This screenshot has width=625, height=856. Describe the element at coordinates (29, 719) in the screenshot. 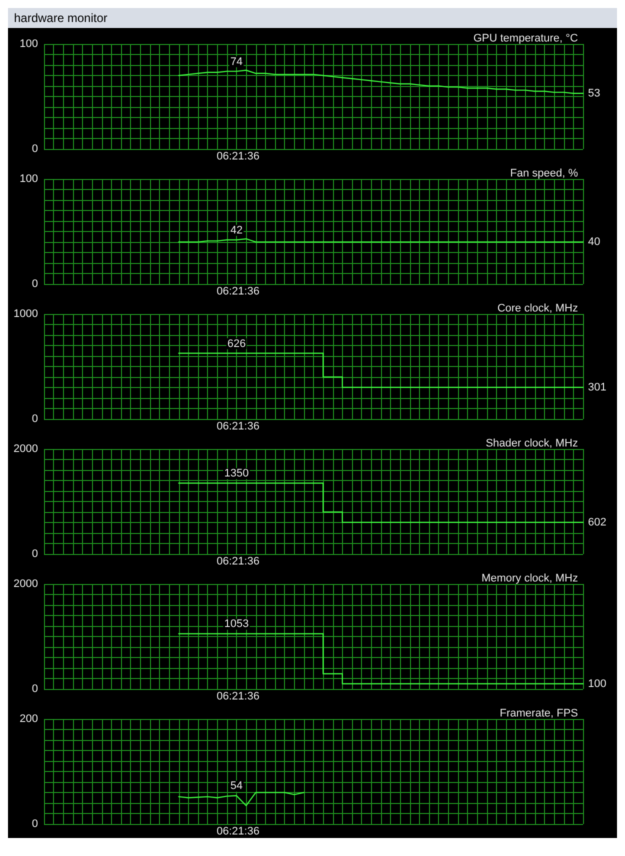

I see `y-tick-label: 200` at that location.